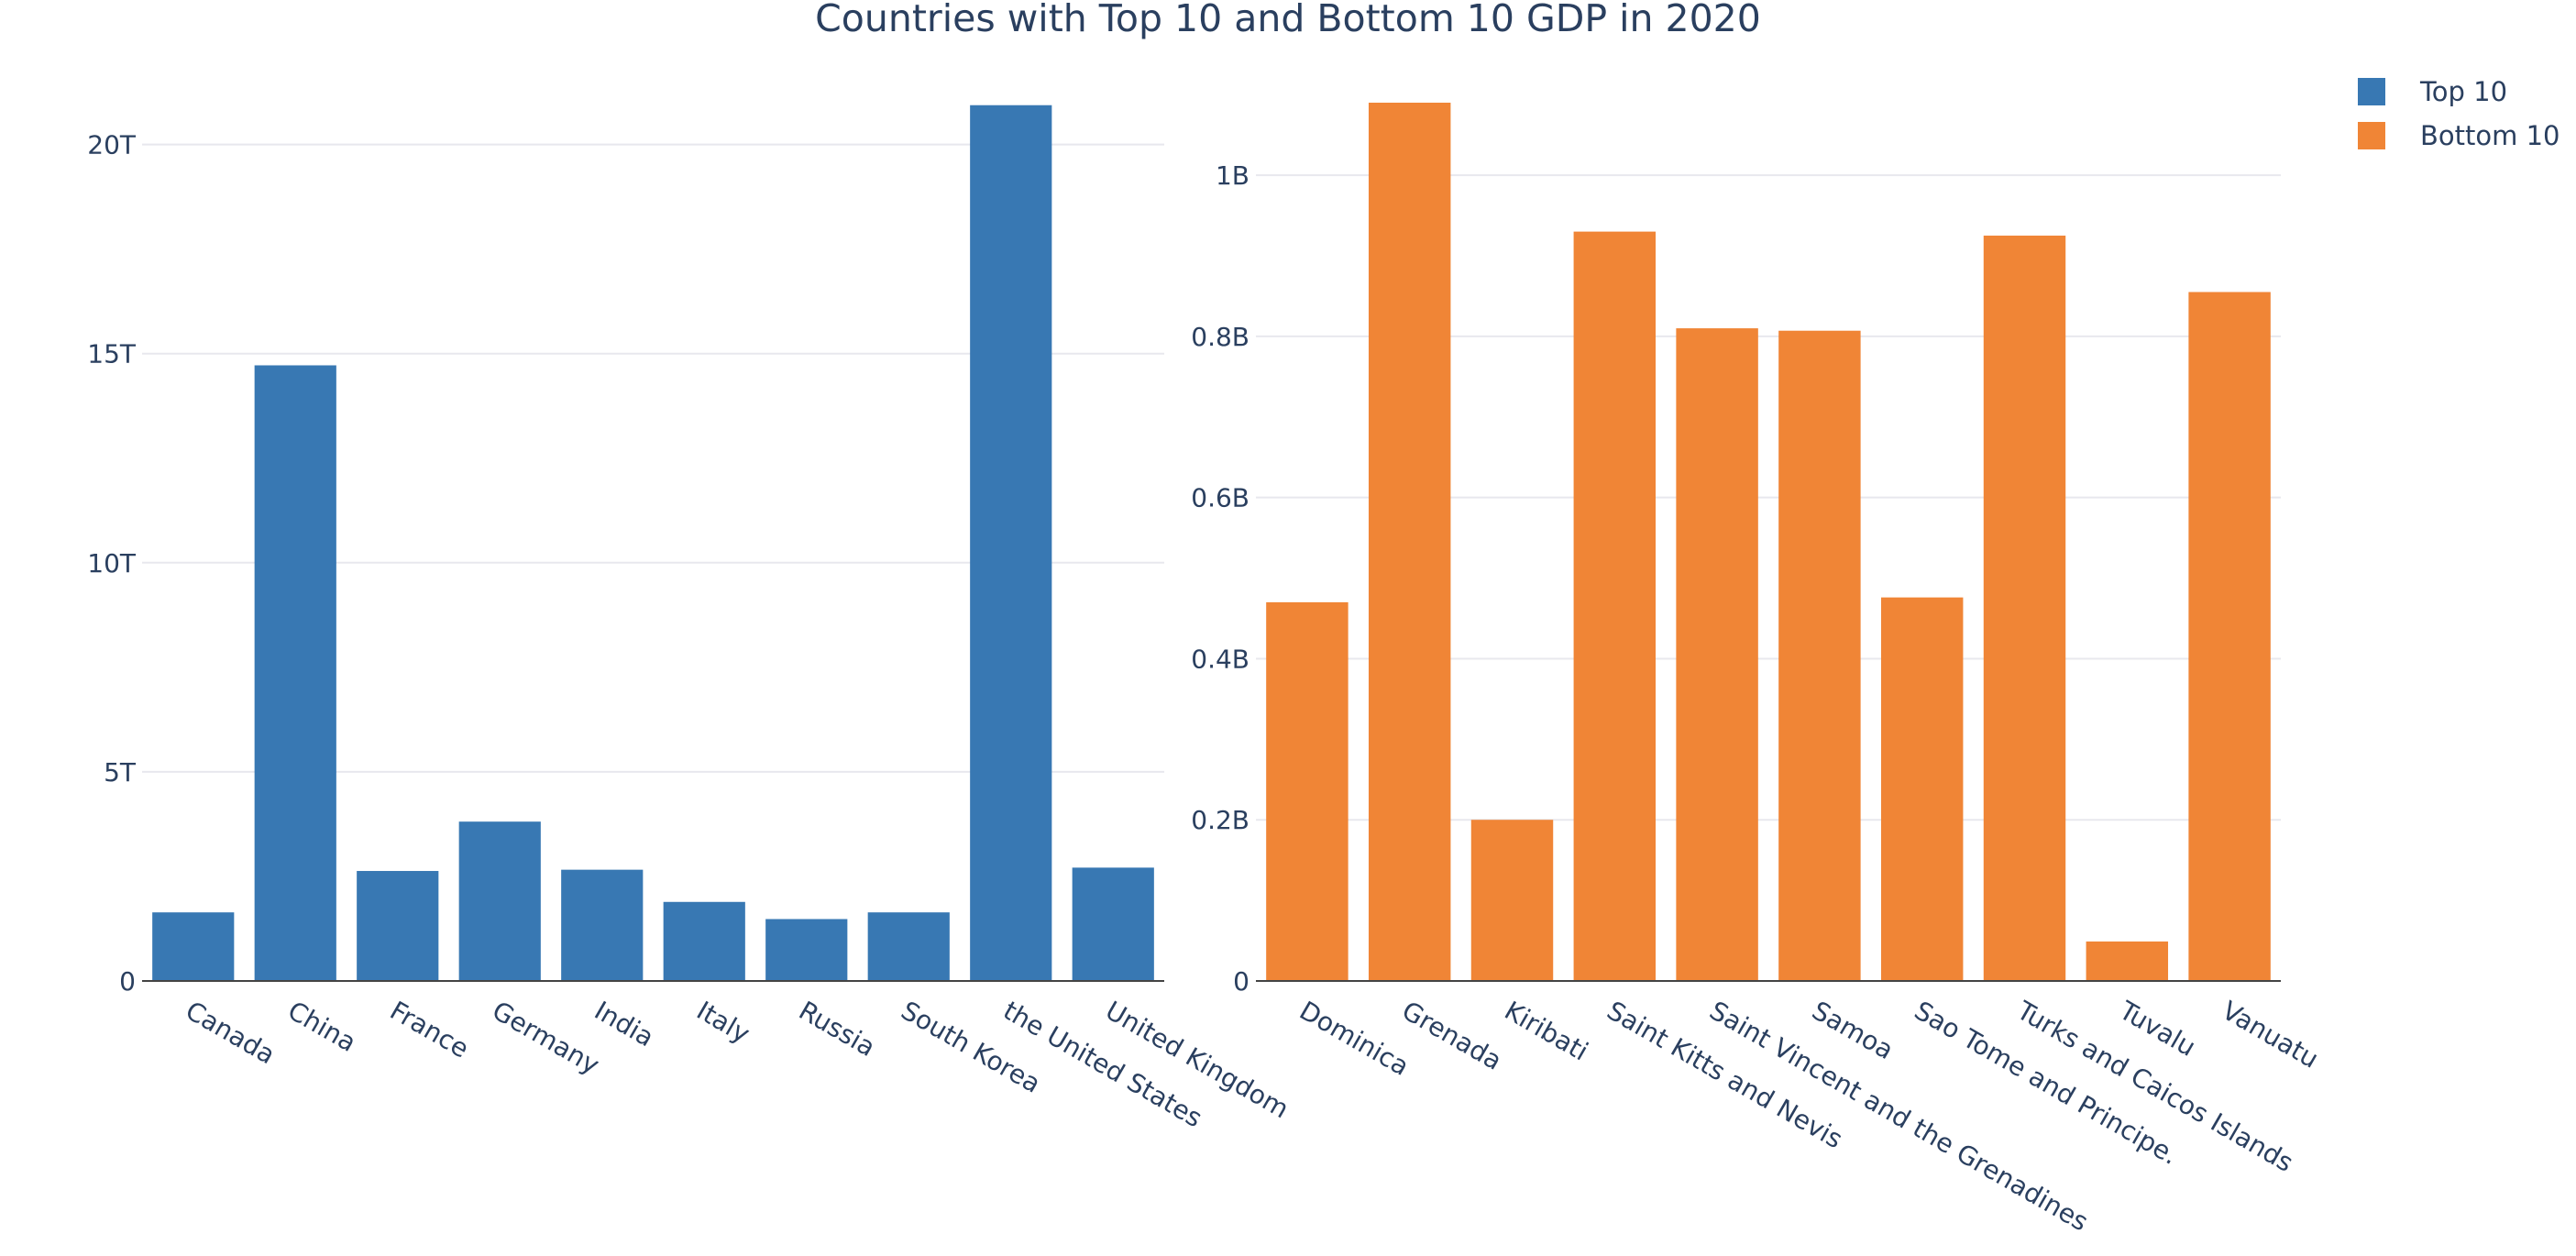 The height and width of the screenshot is (1256, 2576). What do you see at coordinates (1546, 1030) in the screenshot?
I see `x-tick-label: Kiribati` at bounding box center [1546, 1030].